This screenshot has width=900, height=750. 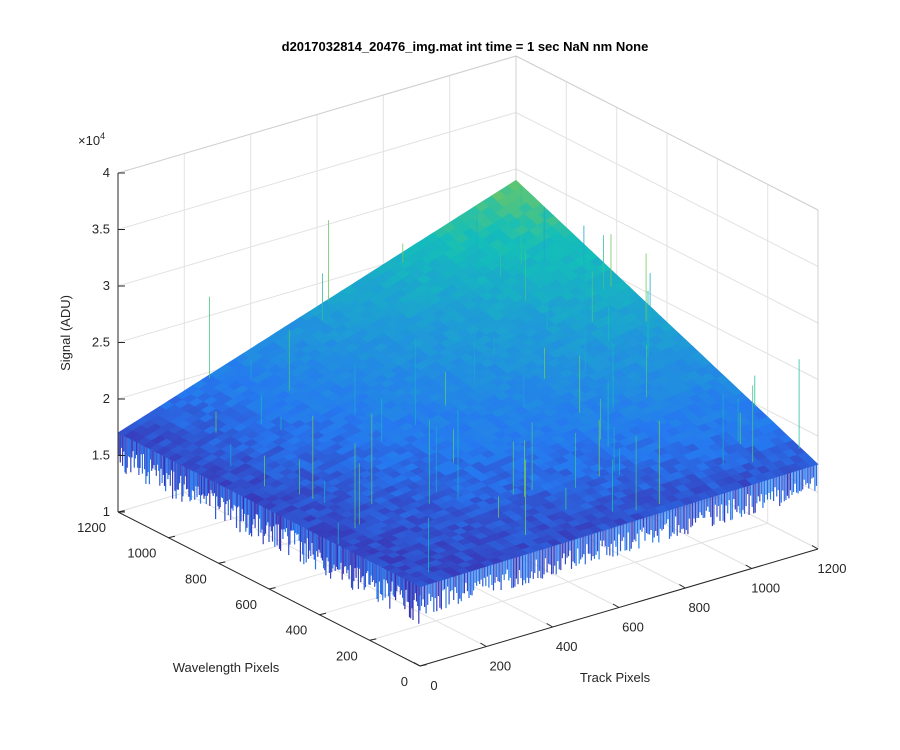 I want to click on z-tick-label: 4, so click(x=106, y=172).